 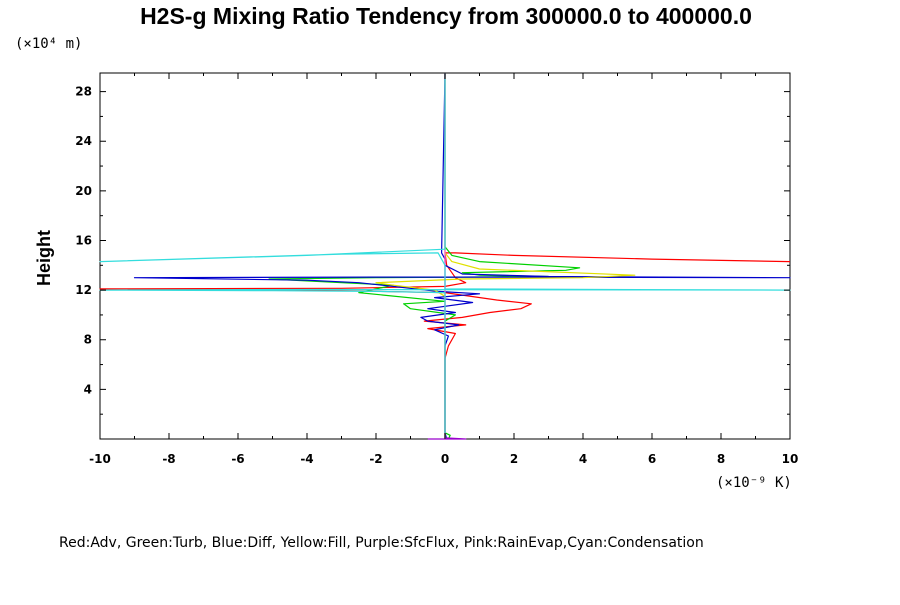 I want to click on x-tick-label: 10, so click(x=790, y=459).